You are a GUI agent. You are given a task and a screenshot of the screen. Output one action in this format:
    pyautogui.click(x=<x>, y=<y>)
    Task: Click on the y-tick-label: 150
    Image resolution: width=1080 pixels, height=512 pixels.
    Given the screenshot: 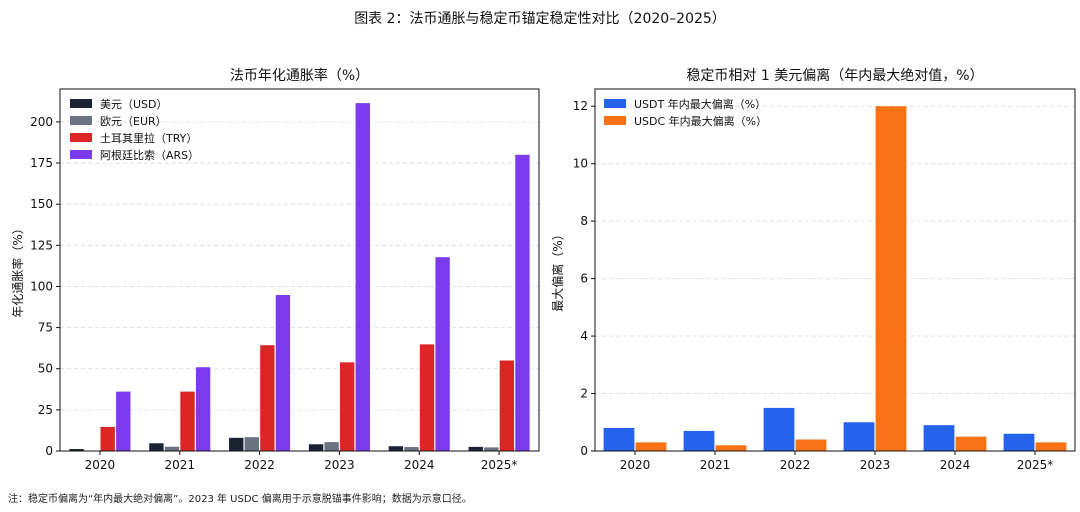 What is the action you would take?
    pyautogui.click(x=41, y=204)
    